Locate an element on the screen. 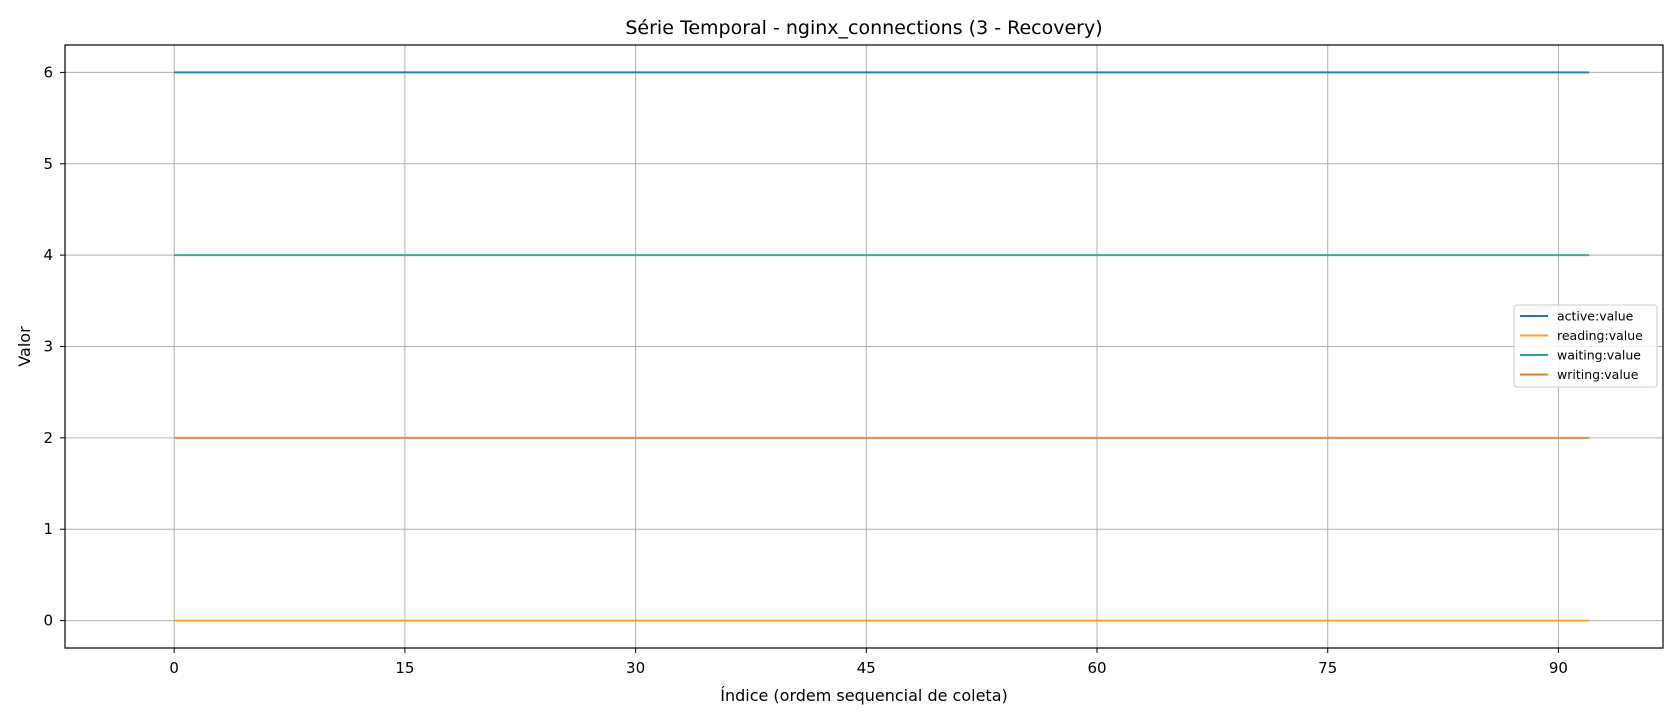 The image size is (1680, 720). legend-box is located at coordinates (1585, 346).